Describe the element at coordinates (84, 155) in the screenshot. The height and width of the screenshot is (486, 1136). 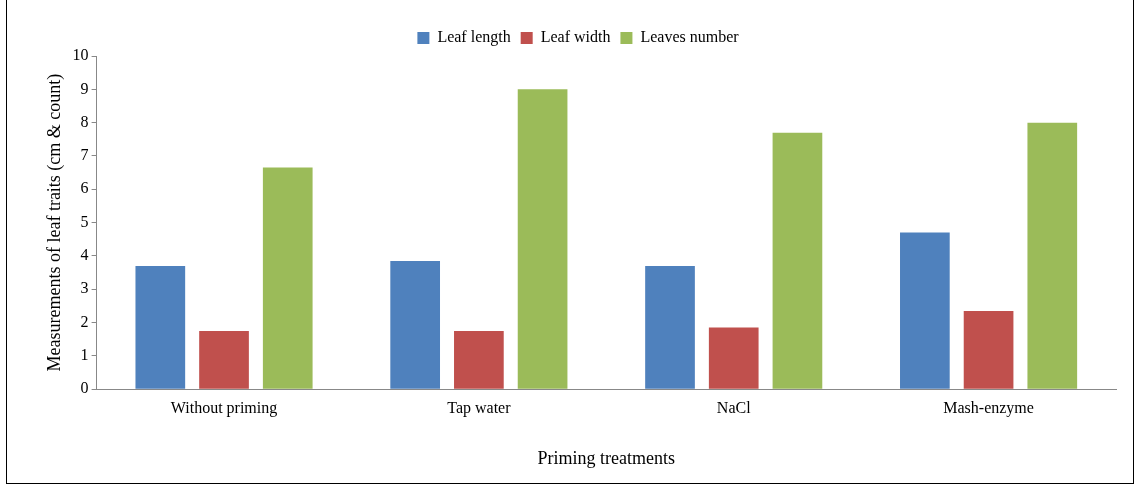
I see `y-tick-label: 7` at that location.